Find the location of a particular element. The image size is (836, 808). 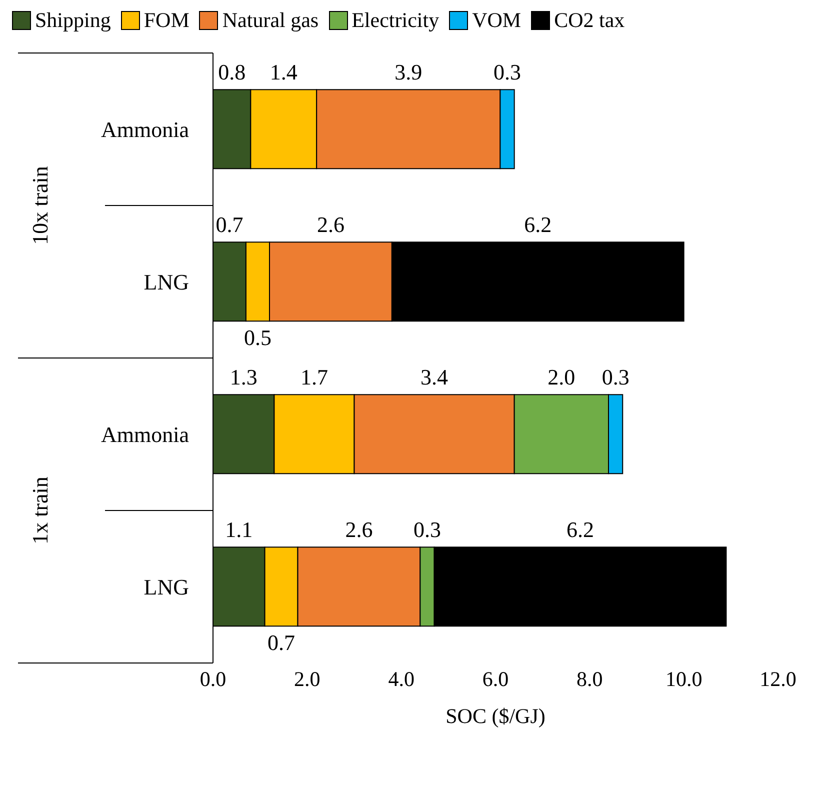

data-label: 1.3 is located at coordinates (244, 377).